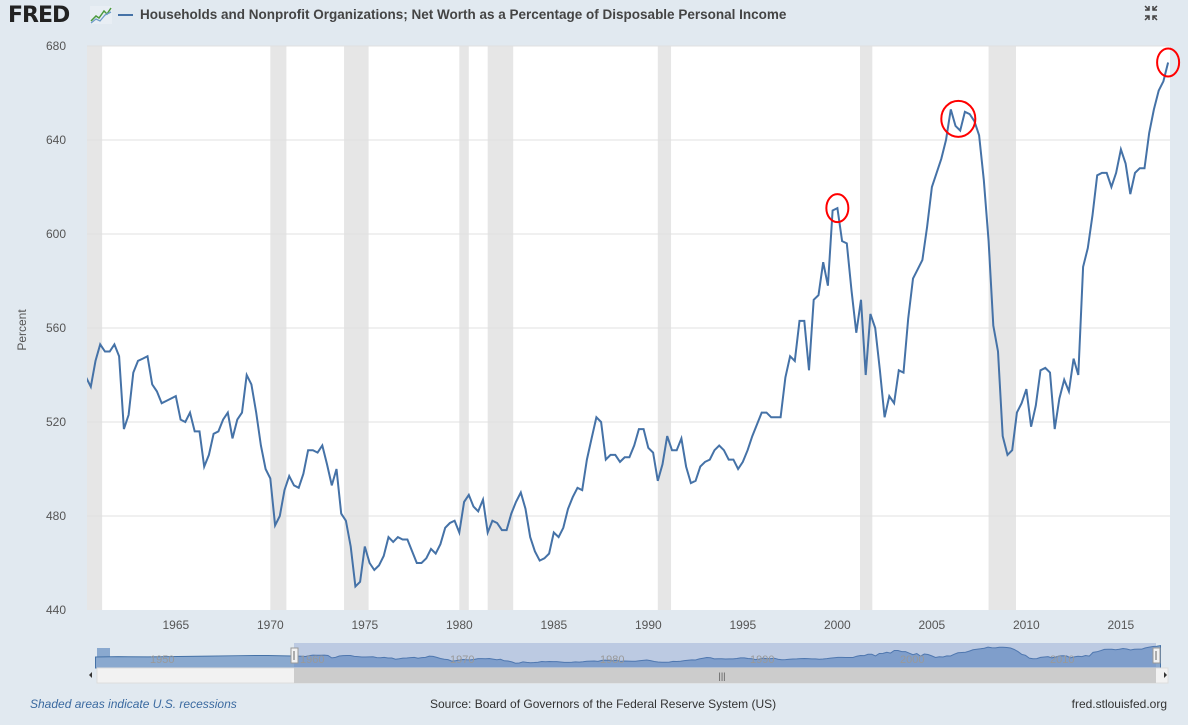 This screenshot has height=725, width=1188. Describe the element at coordinates (912, 660) in the screenshot. I see `navigator-tick-label: 2000` at that location.